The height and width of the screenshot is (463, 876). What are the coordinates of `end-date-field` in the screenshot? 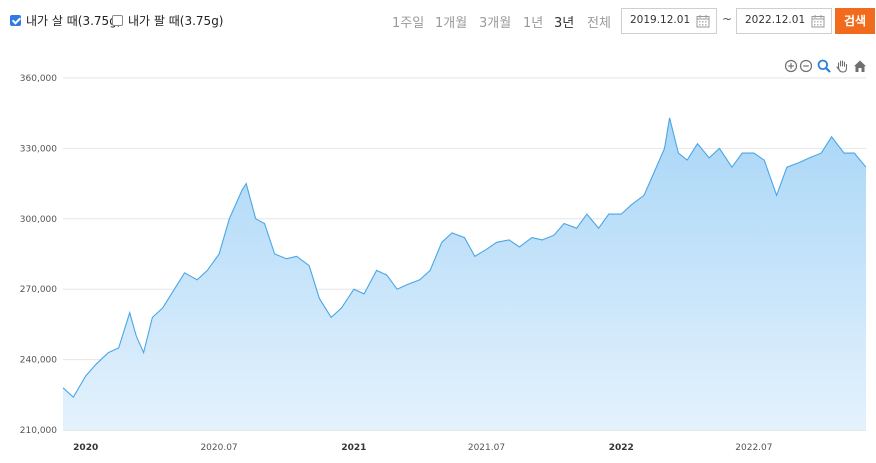 It's located at (784, 21).